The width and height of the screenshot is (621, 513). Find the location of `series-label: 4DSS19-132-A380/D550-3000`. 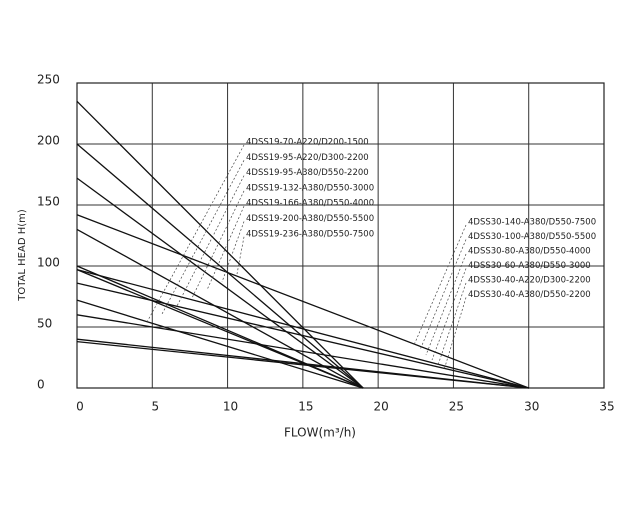

series-label: 4DSS19-132-A380/D550-3000 is located at coordinates (310, 188).